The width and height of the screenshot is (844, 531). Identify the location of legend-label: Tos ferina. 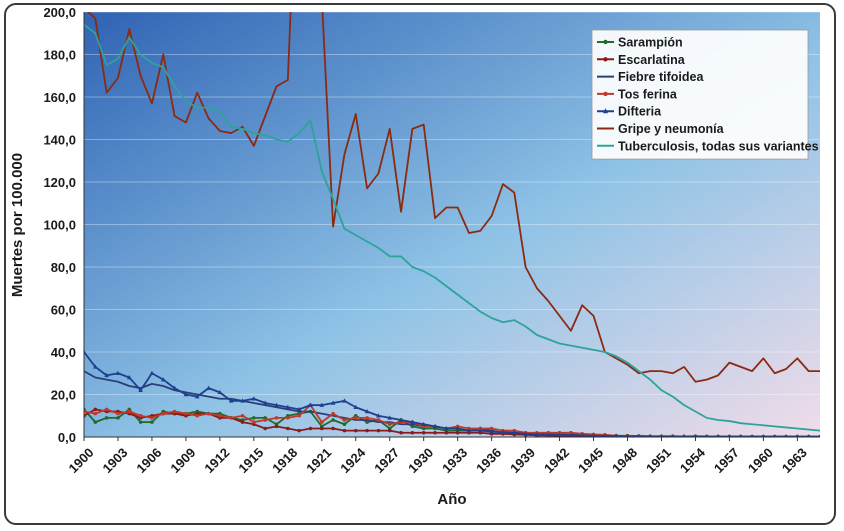
(648, 94).